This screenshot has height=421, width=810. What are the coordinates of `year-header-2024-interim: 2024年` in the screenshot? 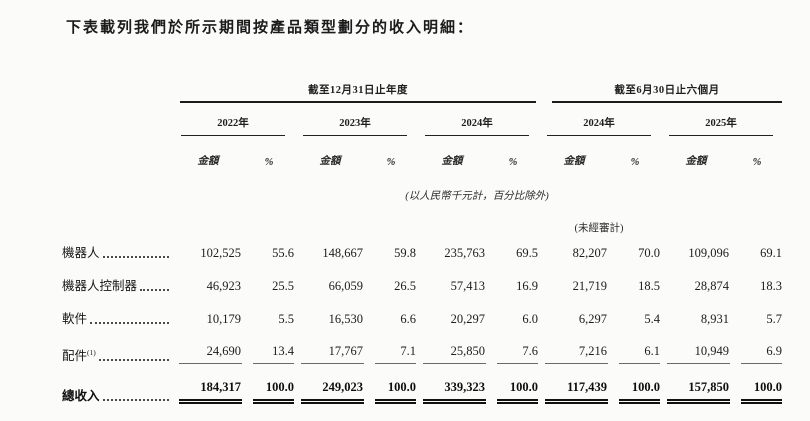 It's located at (599, 125).